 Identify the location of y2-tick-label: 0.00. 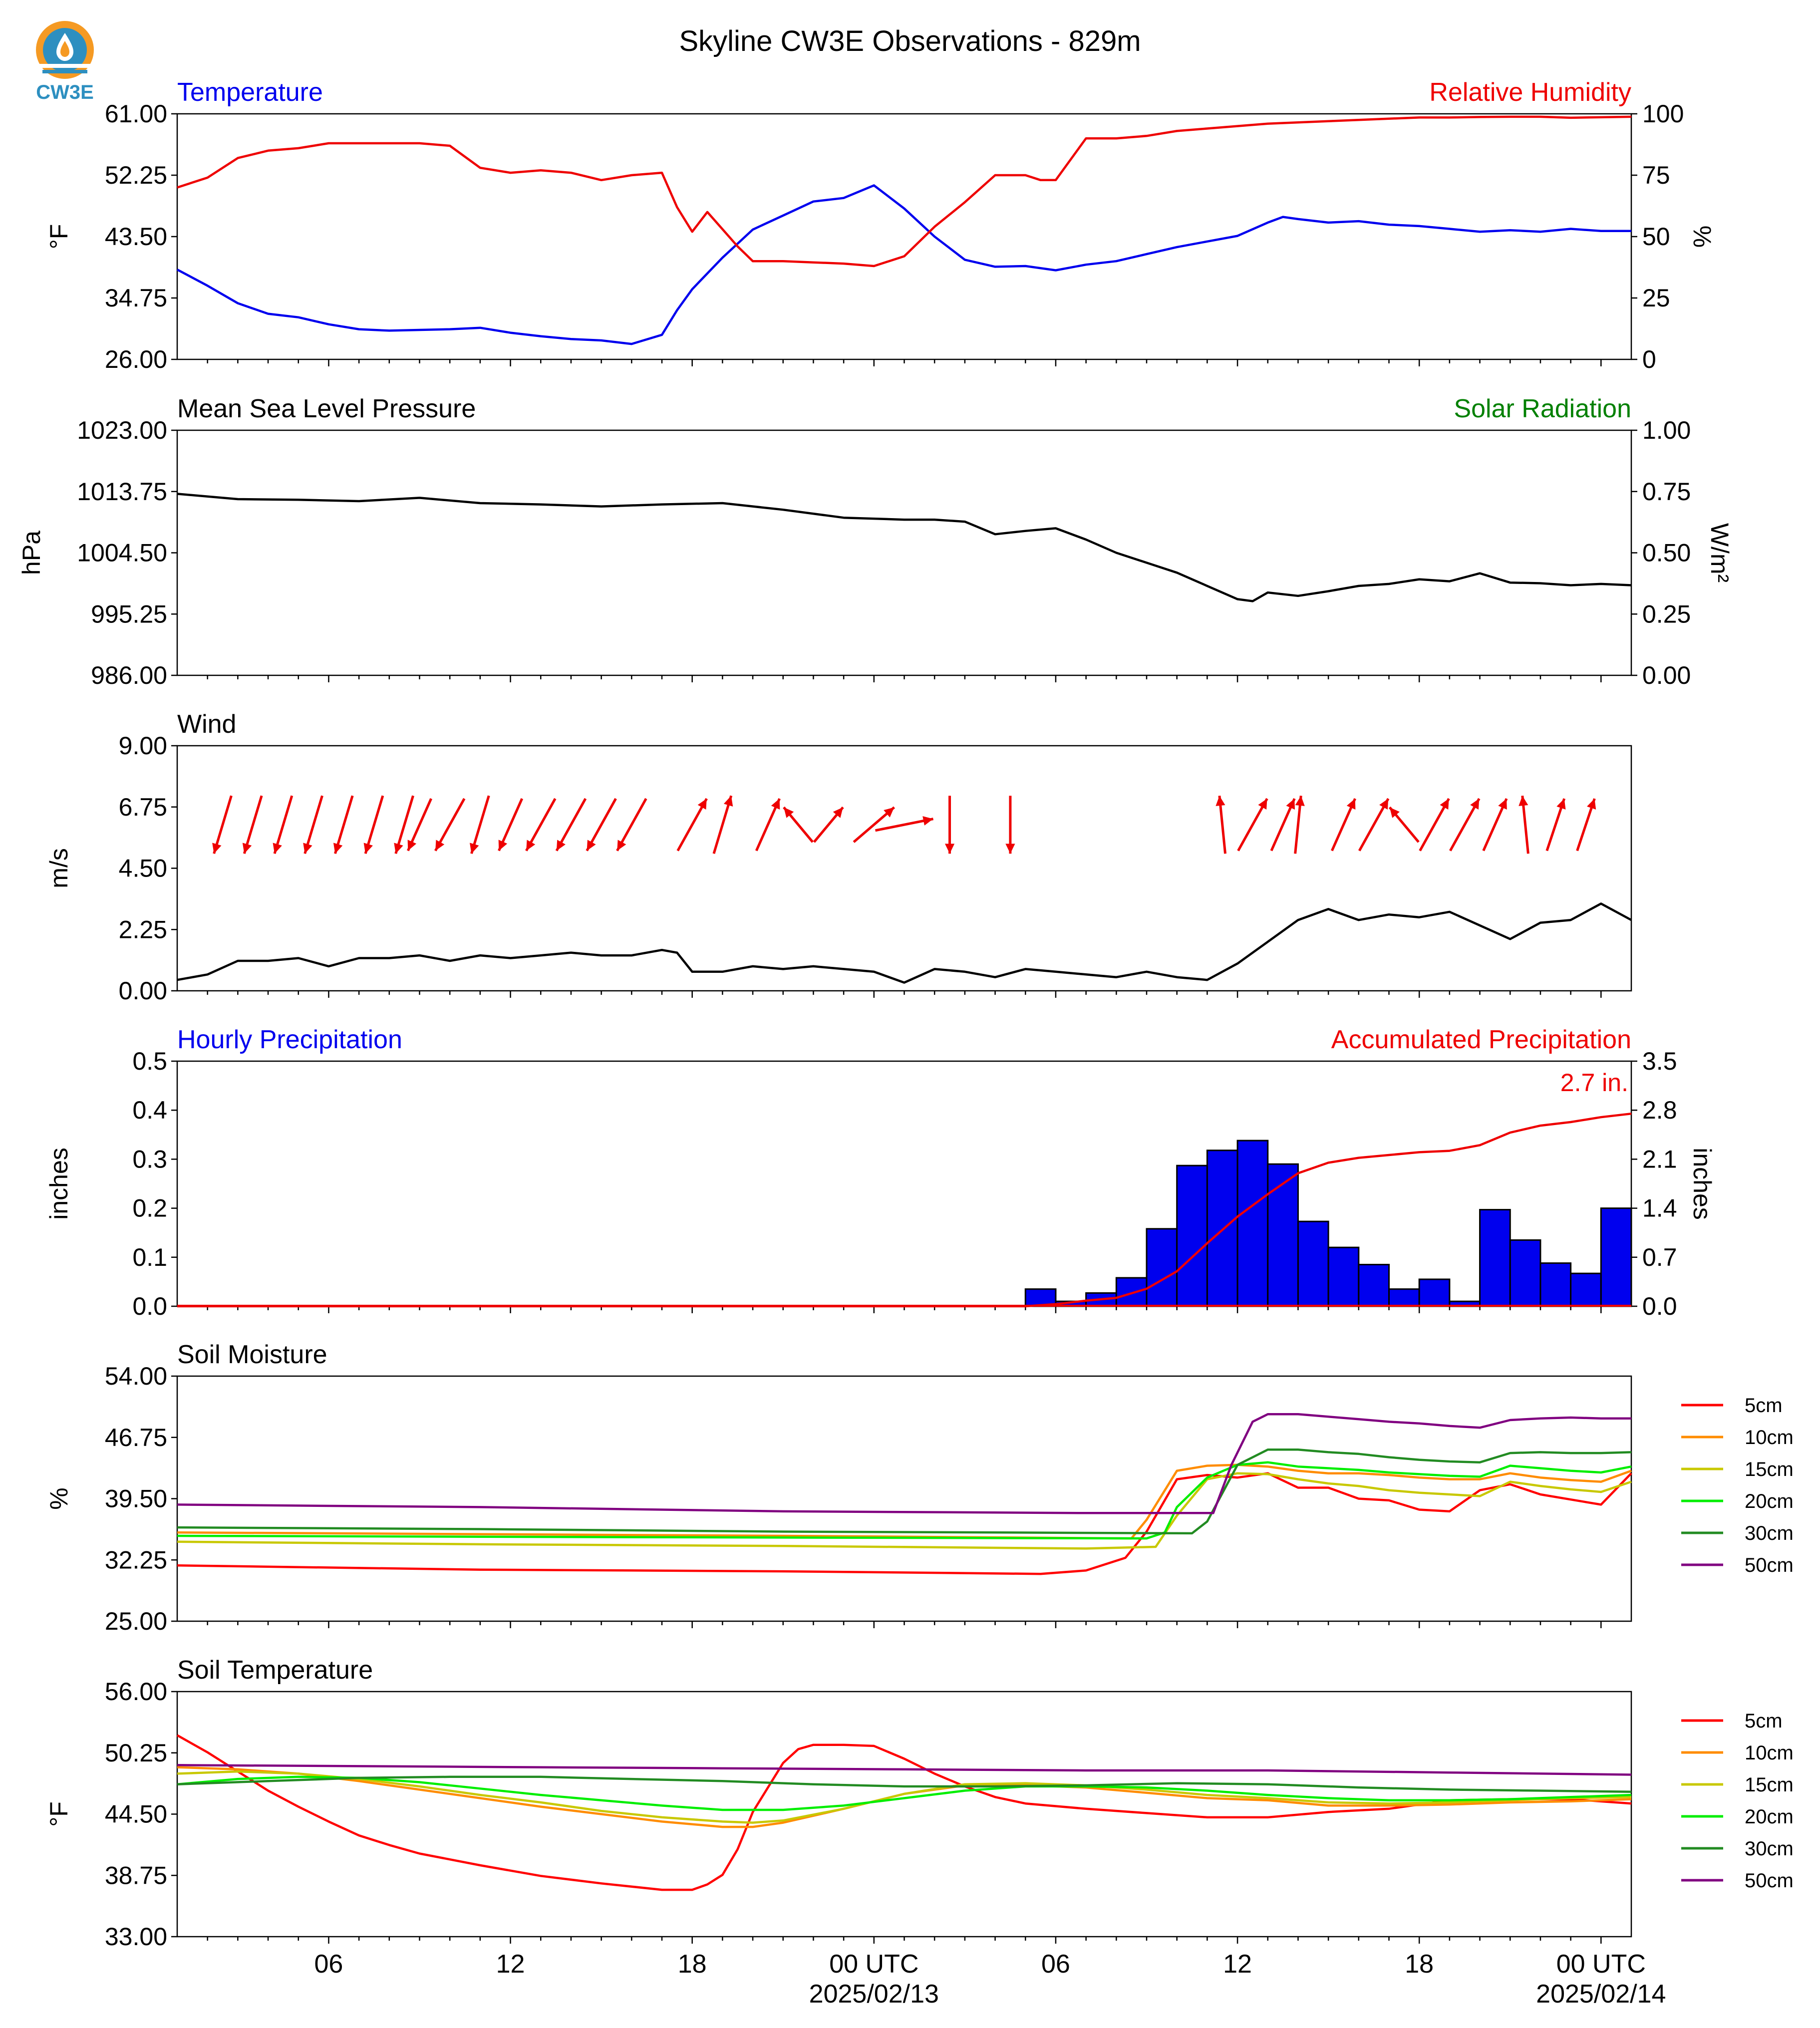
(1666, 675).